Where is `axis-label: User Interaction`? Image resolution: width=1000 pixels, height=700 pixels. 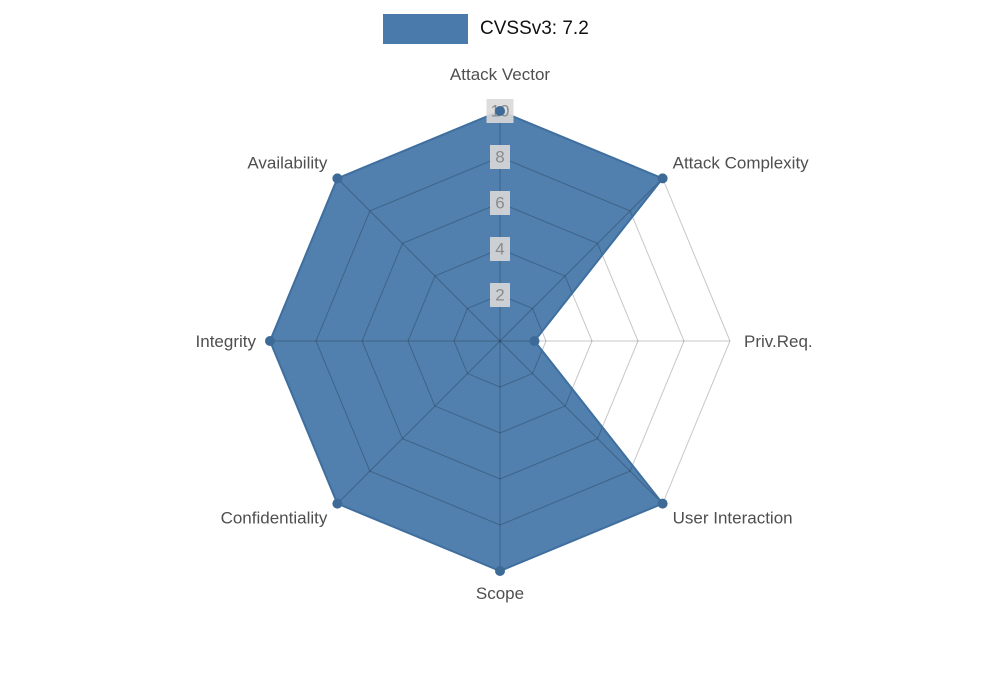 axis-label: User Interaction is located at coordinates (733, 518).